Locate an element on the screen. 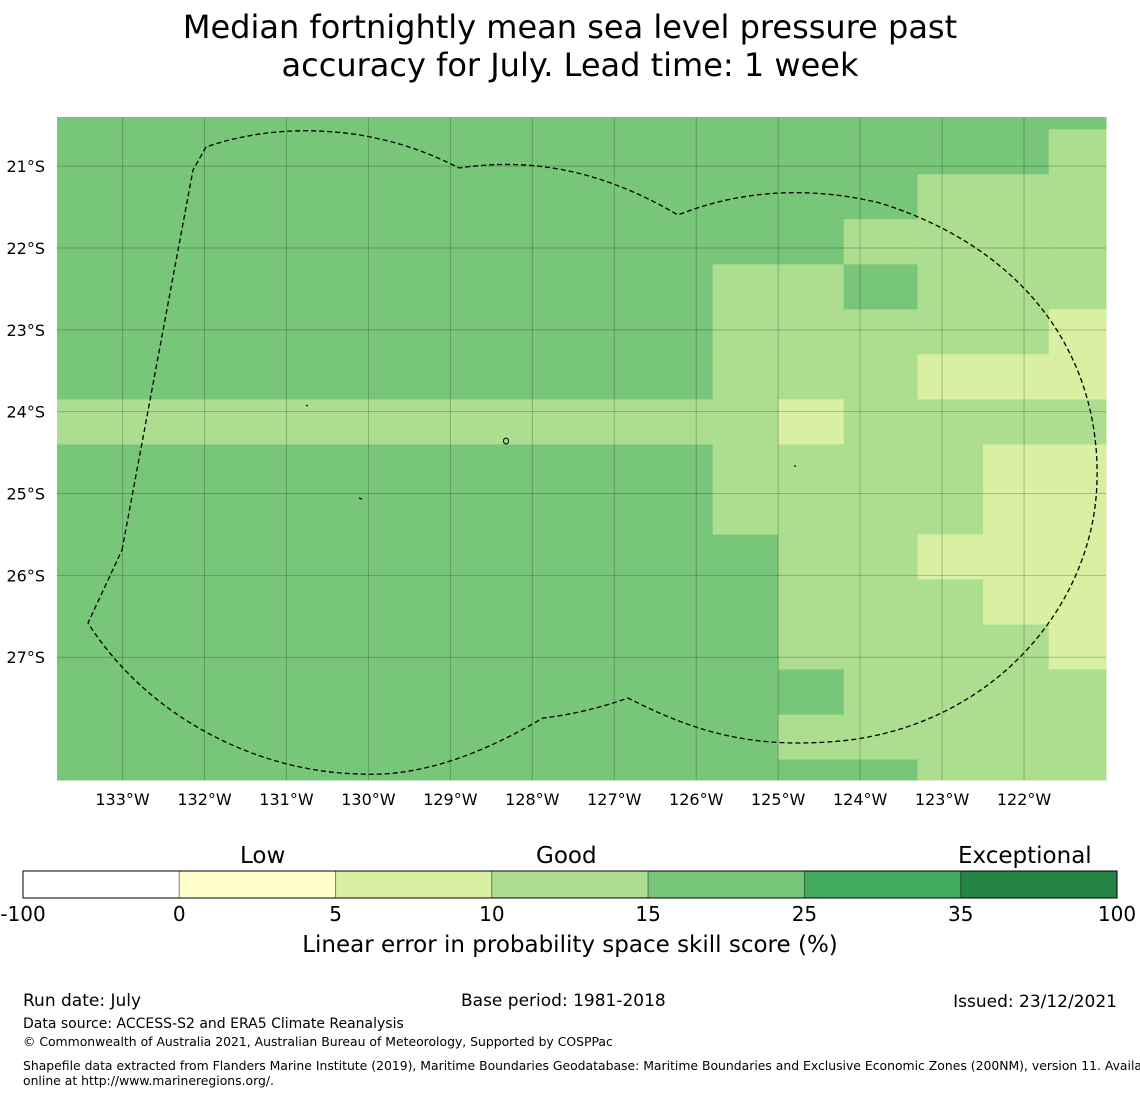 The width and height of the screenshot is (1140, 1095). latitude-labels: 21°S 22°S 23°S 24°S 25°S 26°S 27°S is located at coordinates (25, 412).